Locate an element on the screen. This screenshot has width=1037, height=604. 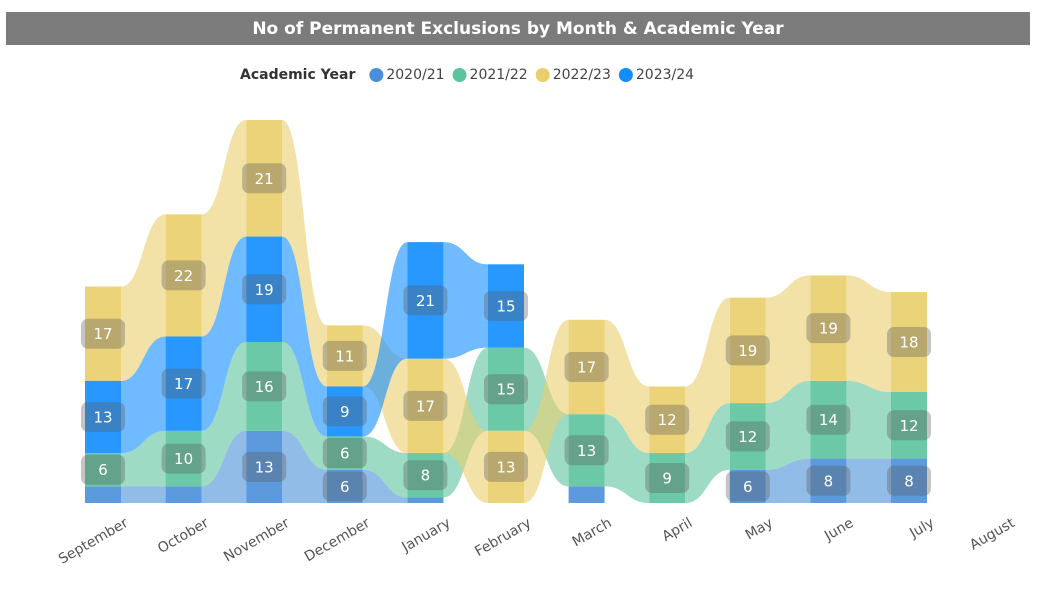
data-label: 11 is located at coordinates (344, 356).